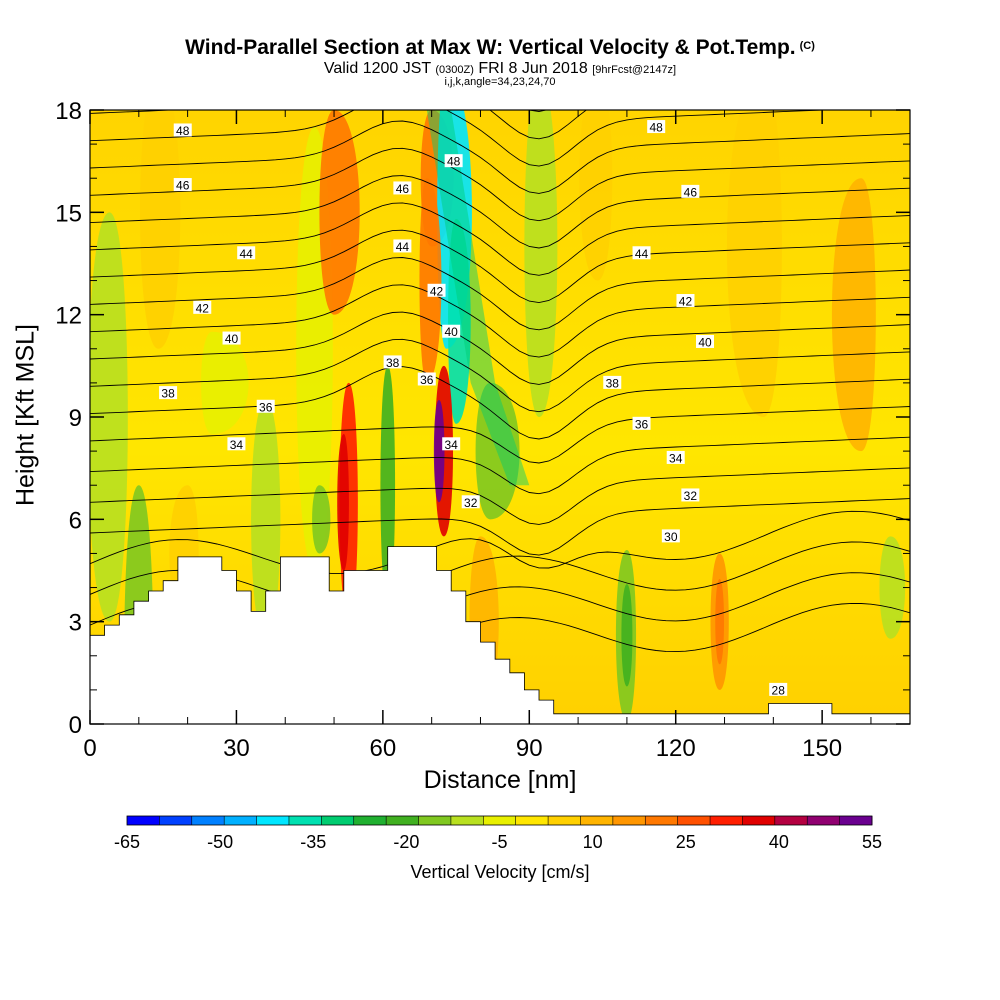 This screenshot has height=1000, width=1000. Describe the element at coordinates (779, 842) in the screenshot. I see `colorbar-tick-label: 40` at that location.